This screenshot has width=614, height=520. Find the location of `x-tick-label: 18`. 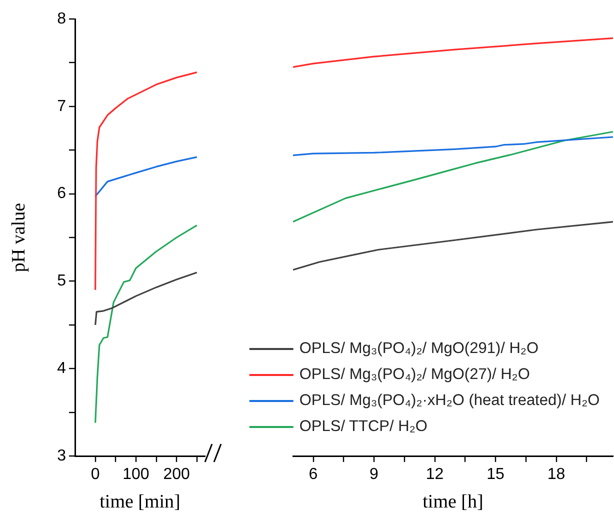

x-tick-label: 18 is located at coordinates (556, 475).